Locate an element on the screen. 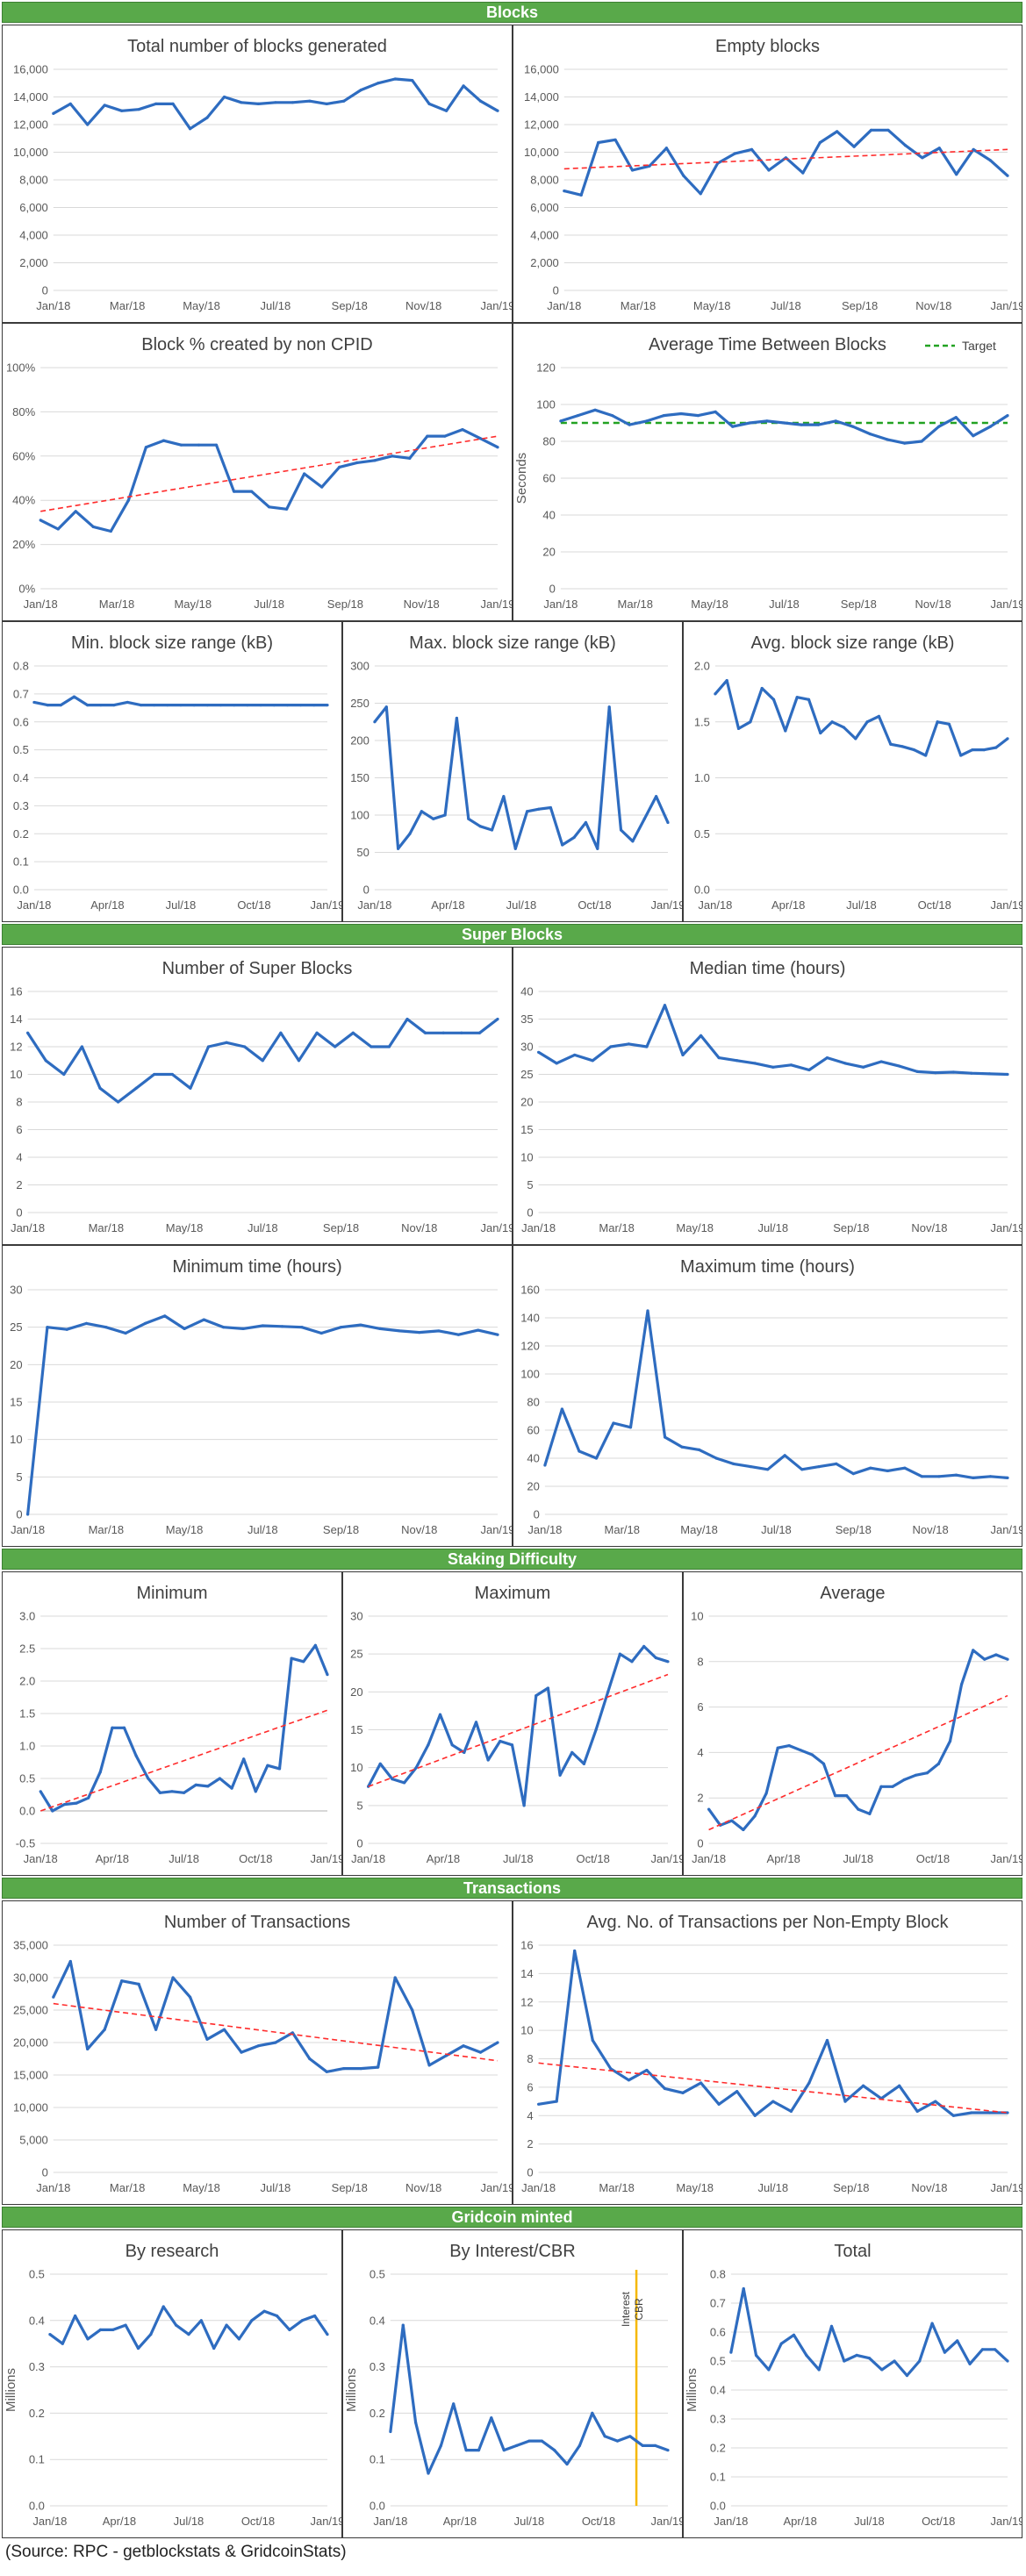 The image size is (1026, 2576). y-tick-label: 0.2 is located at coordinates (718, 2448).